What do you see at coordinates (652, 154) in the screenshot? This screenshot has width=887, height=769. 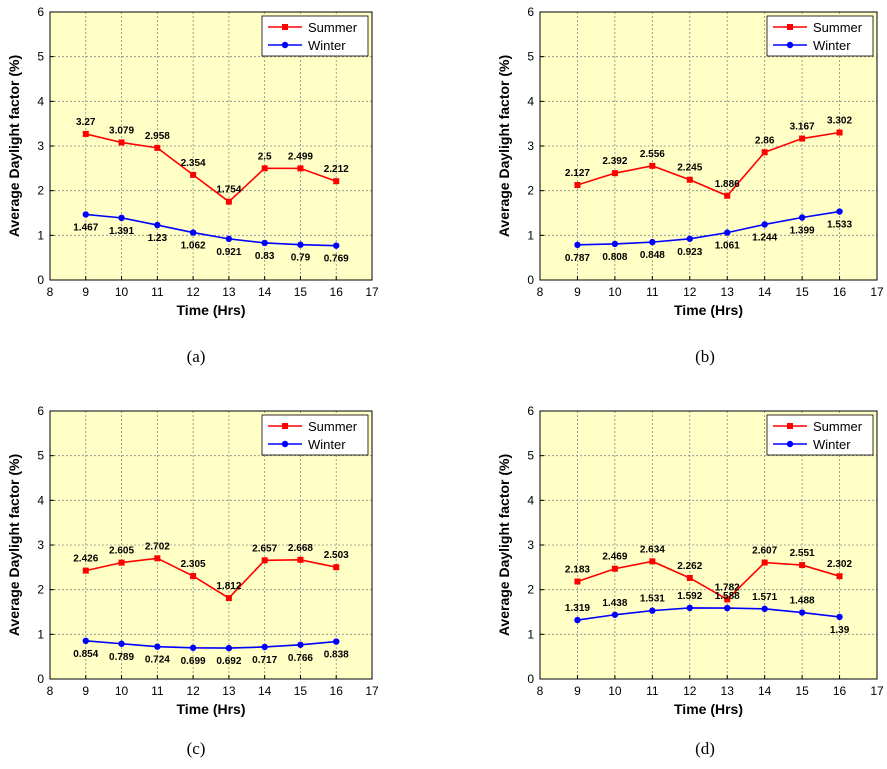 I see `data-label-summer: 2.556` at bounding box center [652, 154].